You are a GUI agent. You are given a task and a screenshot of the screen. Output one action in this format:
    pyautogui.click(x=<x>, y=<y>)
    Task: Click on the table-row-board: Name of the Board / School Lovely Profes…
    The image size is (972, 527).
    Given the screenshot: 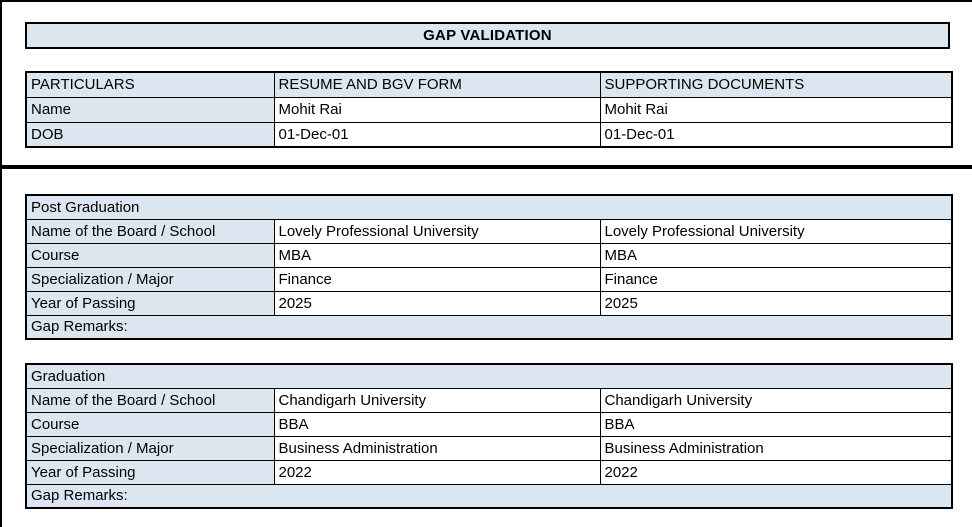 What is the action you would take?
    pyautogui.click(x=489, y=231)
    